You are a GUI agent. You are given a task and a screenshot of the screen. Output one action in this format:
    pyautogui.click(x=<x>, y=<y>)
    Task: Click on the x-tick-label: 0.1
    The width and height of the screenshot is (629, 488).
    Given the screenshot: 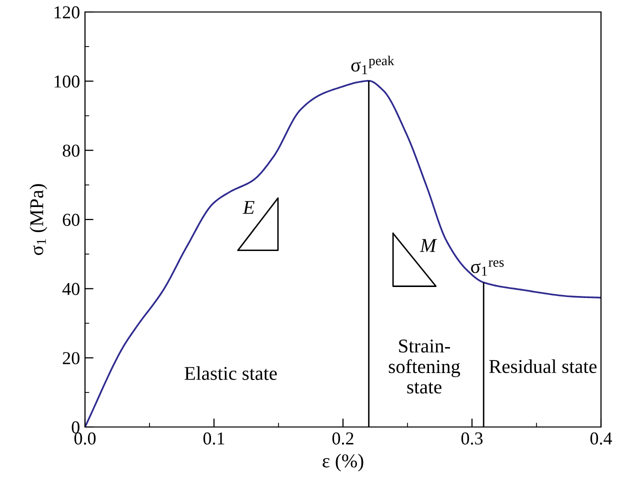 What is the action you would take?
    pyautogui.click(x=213, y=438)
    